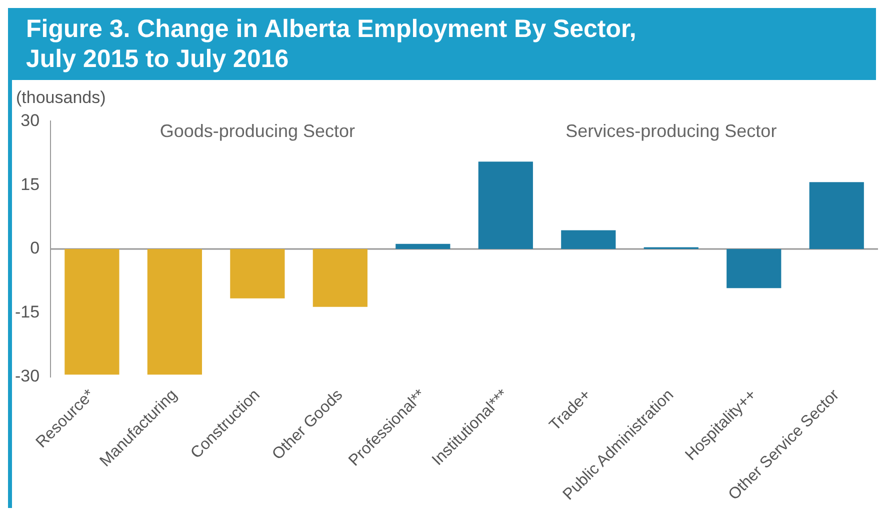 The width and height of the screenshot is (894, 515). Describe the element at coordinates (30, 120) in the screenshot. I see `y-tick-label: 30` at that location.